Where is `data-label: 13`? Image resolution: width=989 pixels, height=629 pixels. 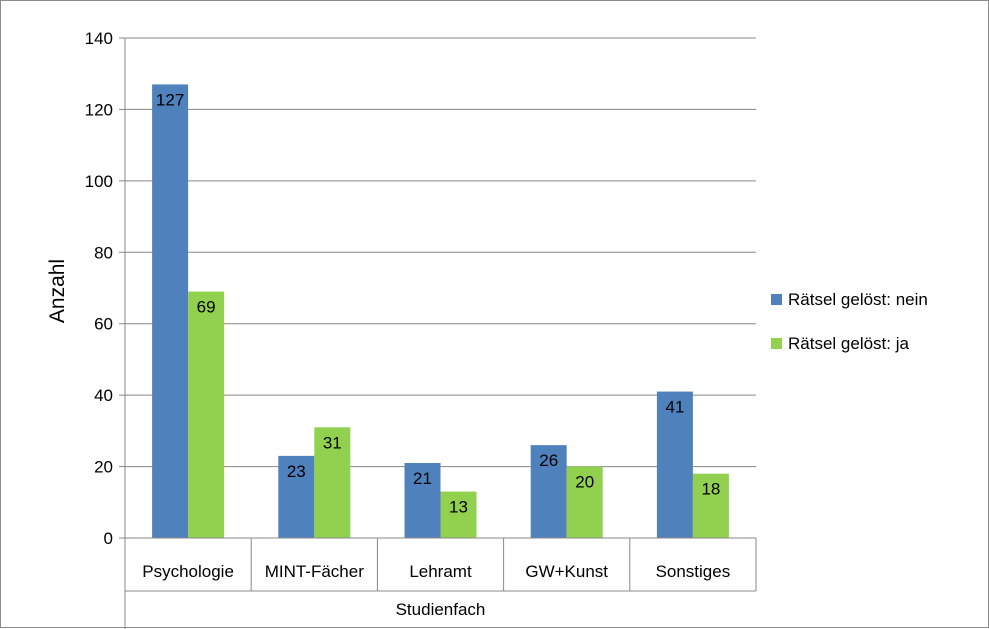 data-label: 13 is located at coordinates (458, 507).